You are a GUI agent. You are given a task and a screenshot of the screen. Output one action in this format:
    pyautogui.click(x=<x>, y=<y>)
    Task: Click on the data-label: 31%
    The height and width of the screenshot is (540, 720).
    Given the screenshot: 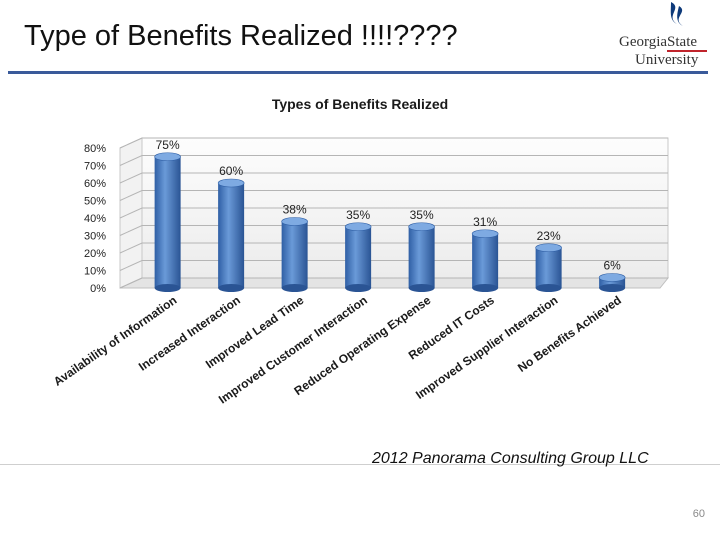 What is the action you would take?
    pyautogui.click(x=485, y=222)
    